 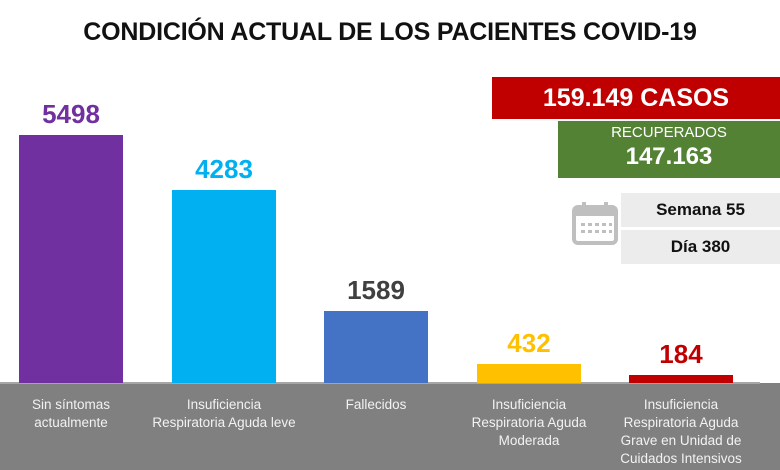 I want to click on x-axis-line, so click(x=380, y=383).